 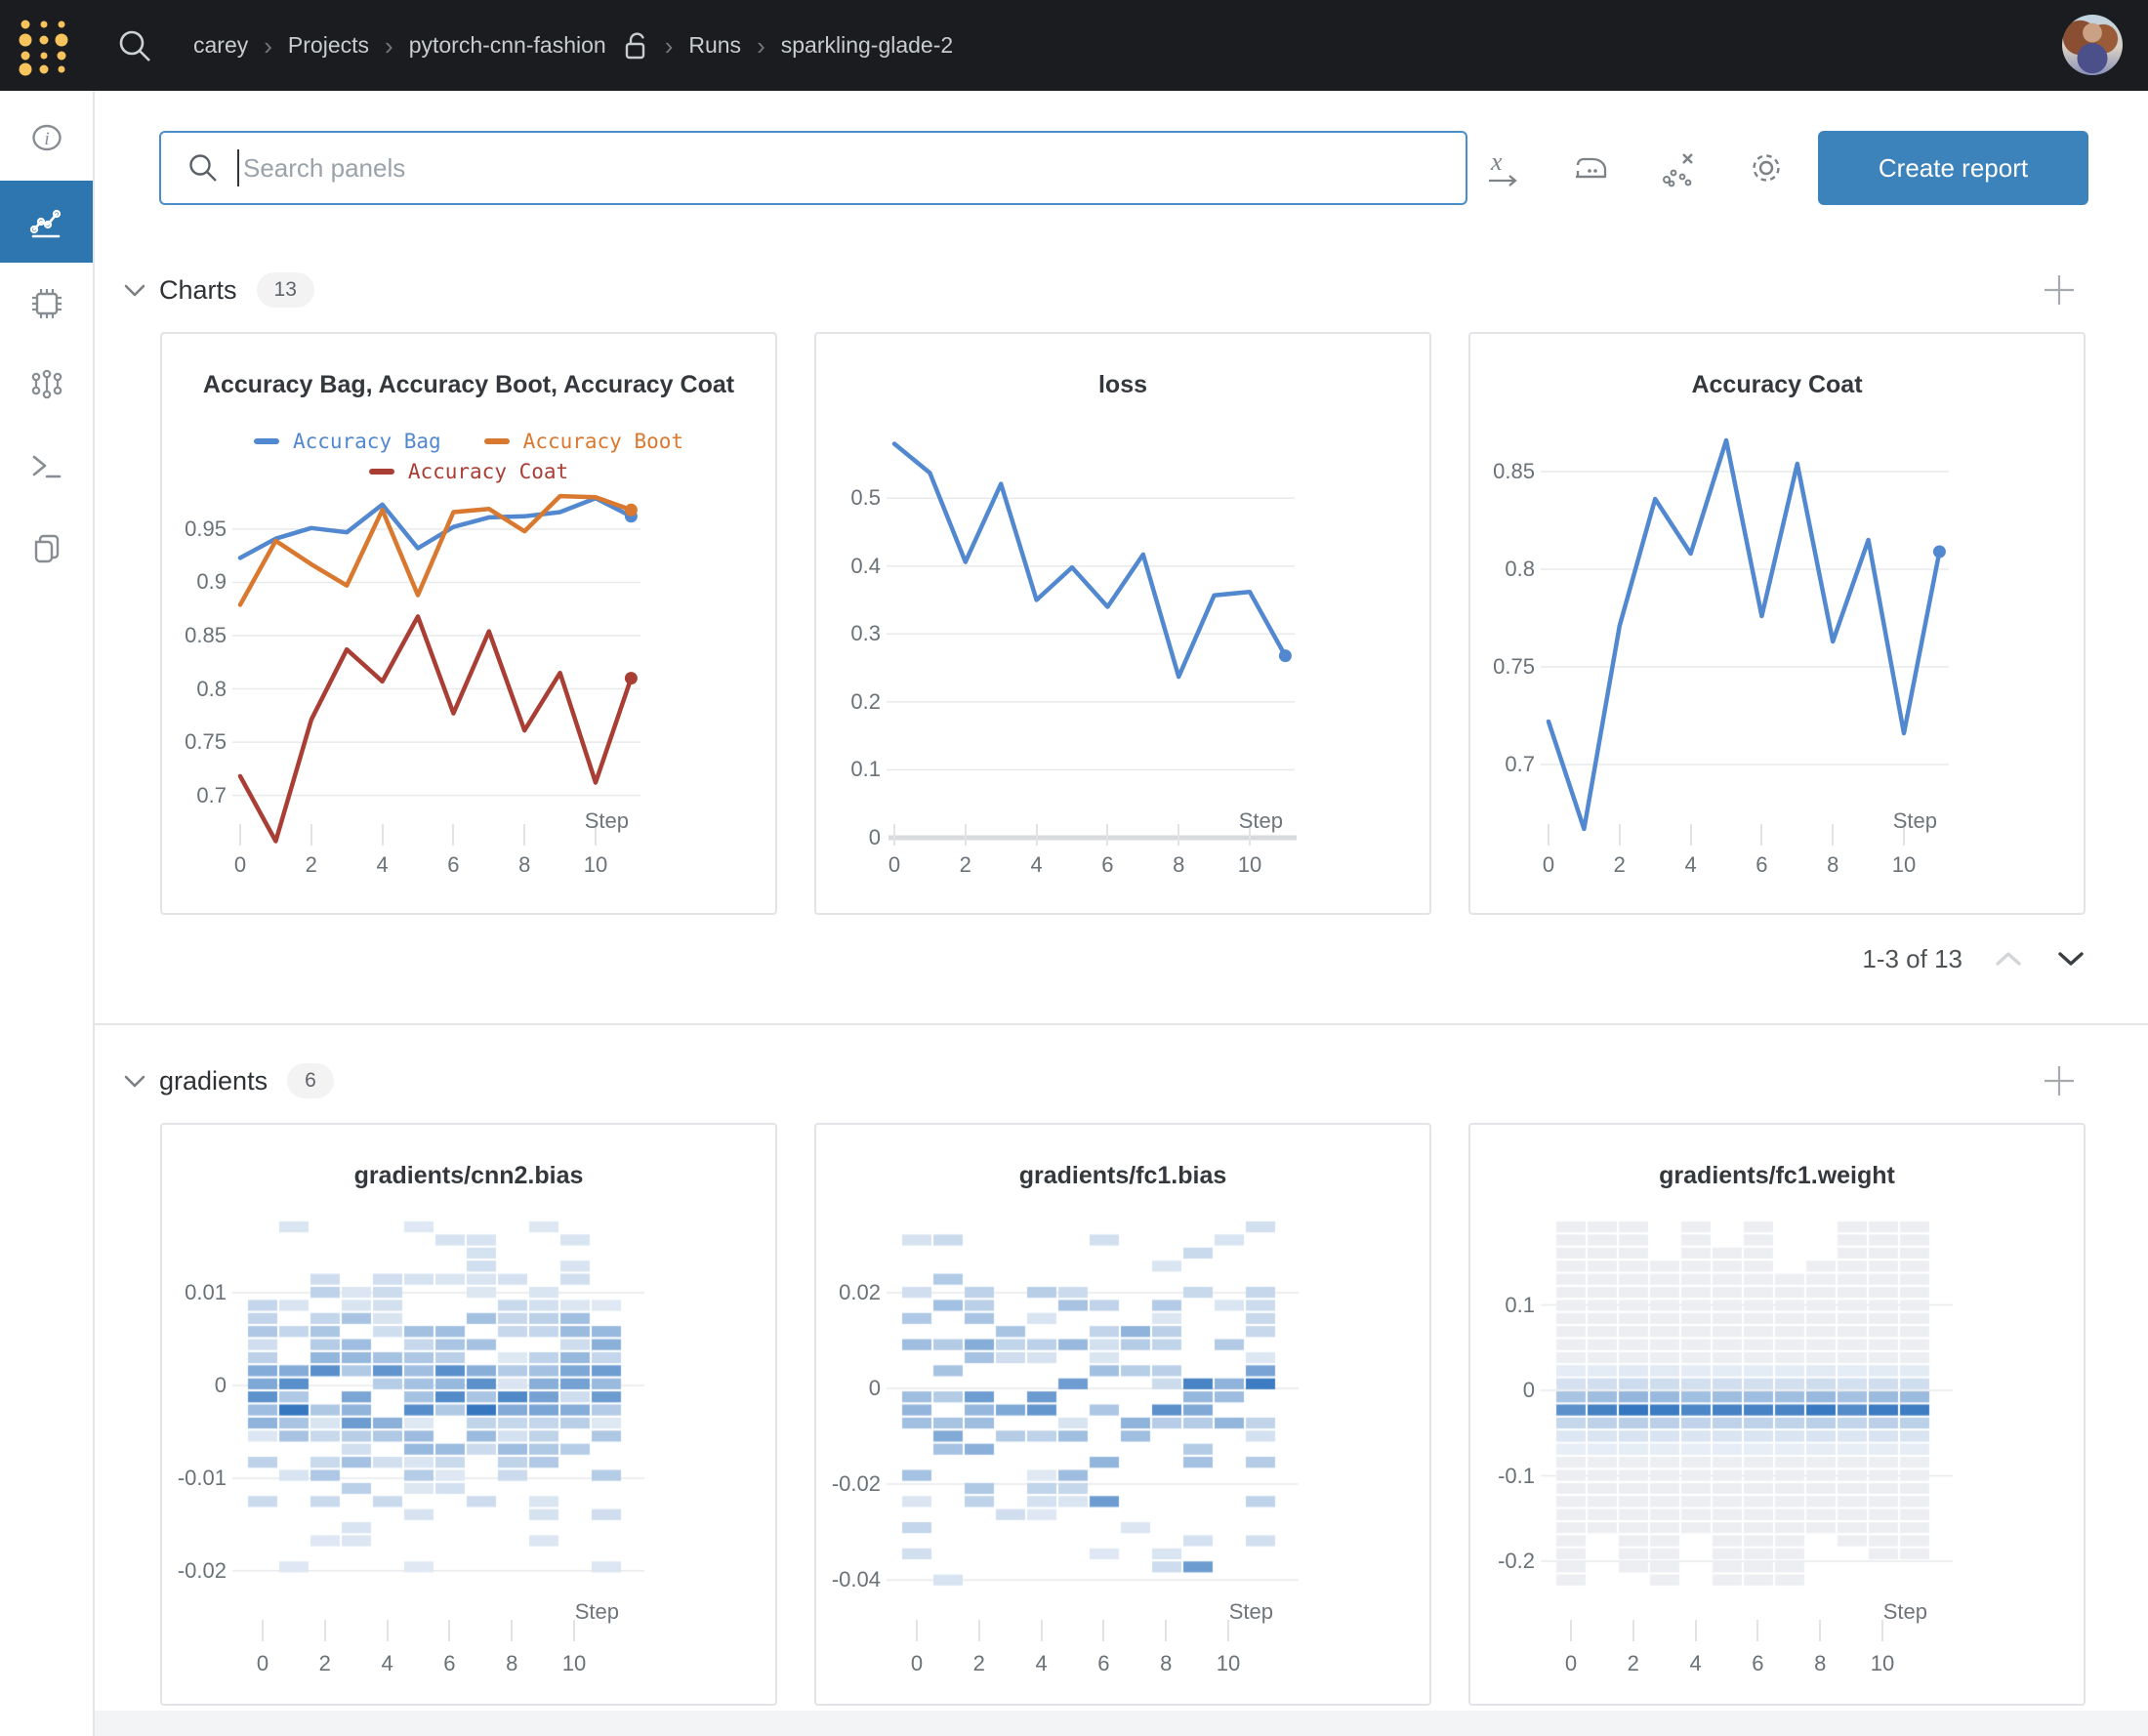 What do you see at coordinates (867, 45) in the screenshot?
I see `breadcrumb-item-sparkling-glade-2: sparkling-glade-2` at bounding box center [867, 45].